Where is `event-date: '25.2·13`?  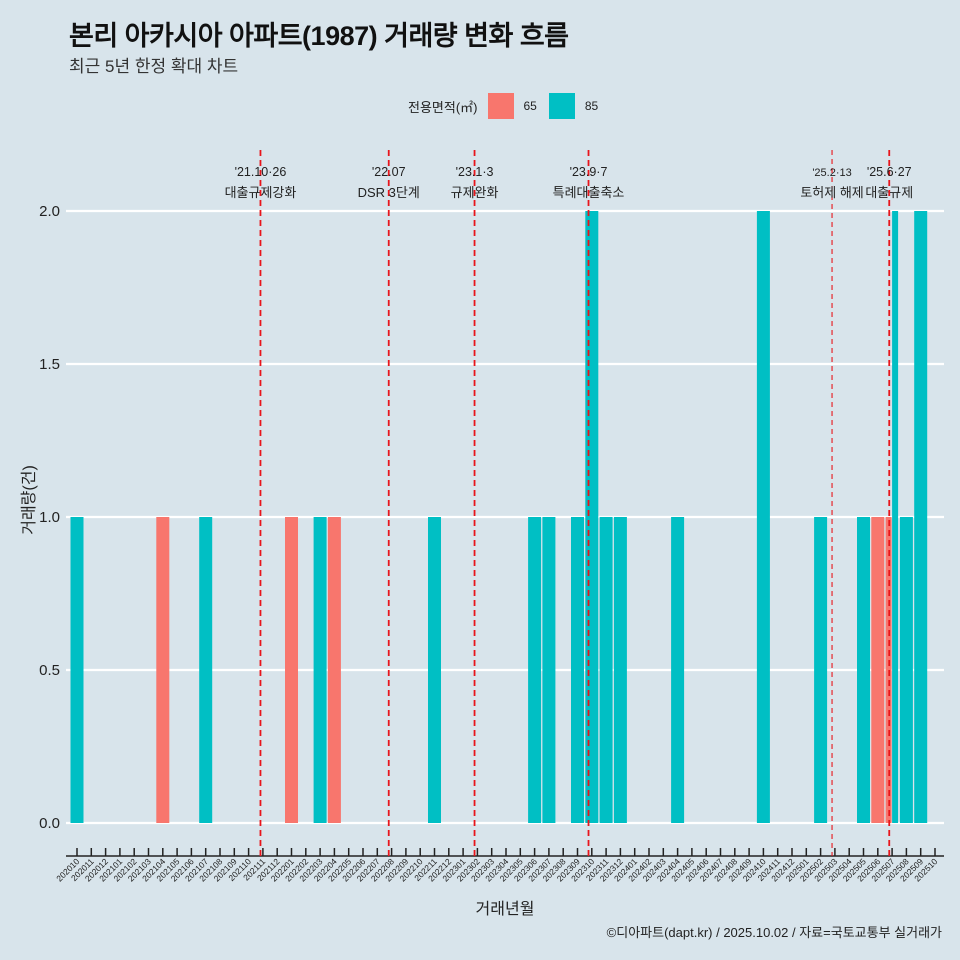 event-date: '25.2·13 is located at coordinates (831, 173).